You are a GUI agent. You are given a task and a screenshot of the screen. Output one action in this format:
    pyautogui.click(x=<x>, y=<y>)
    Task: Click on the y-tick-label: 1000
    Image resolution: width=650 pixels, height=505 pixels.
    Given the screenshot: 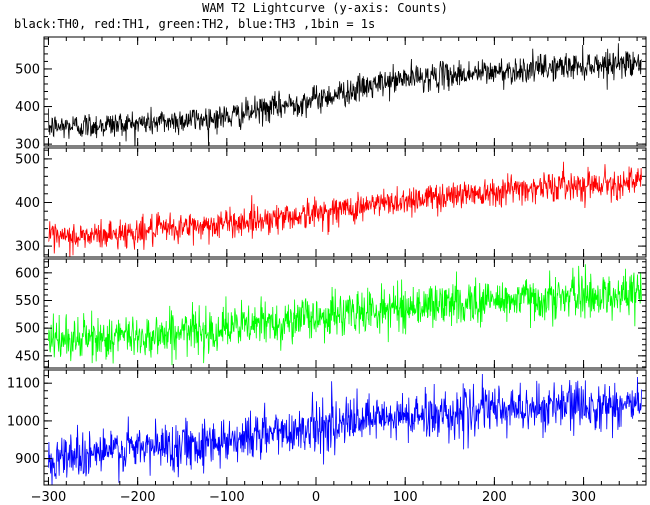 What is the action you would take?
    pyautogui.click(x=23, y=421)
    